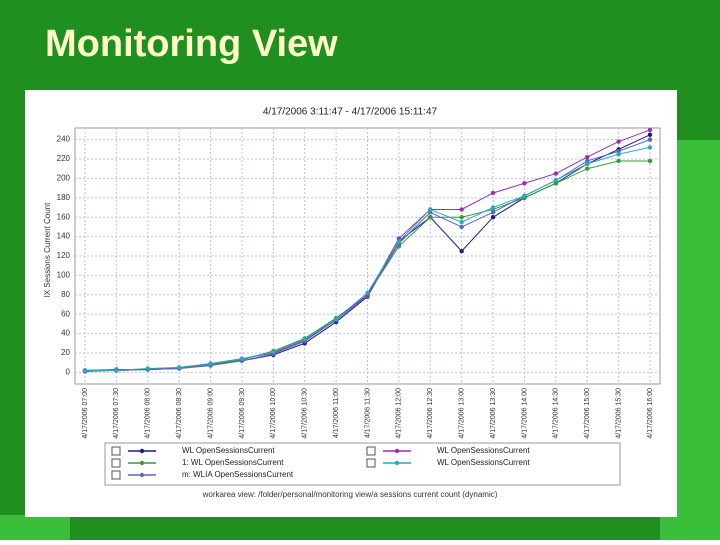 The width and height of the screenshot is (720, 545). I want to click on x-tick-label: 4/17/2006 14:00, so click(524, 413).